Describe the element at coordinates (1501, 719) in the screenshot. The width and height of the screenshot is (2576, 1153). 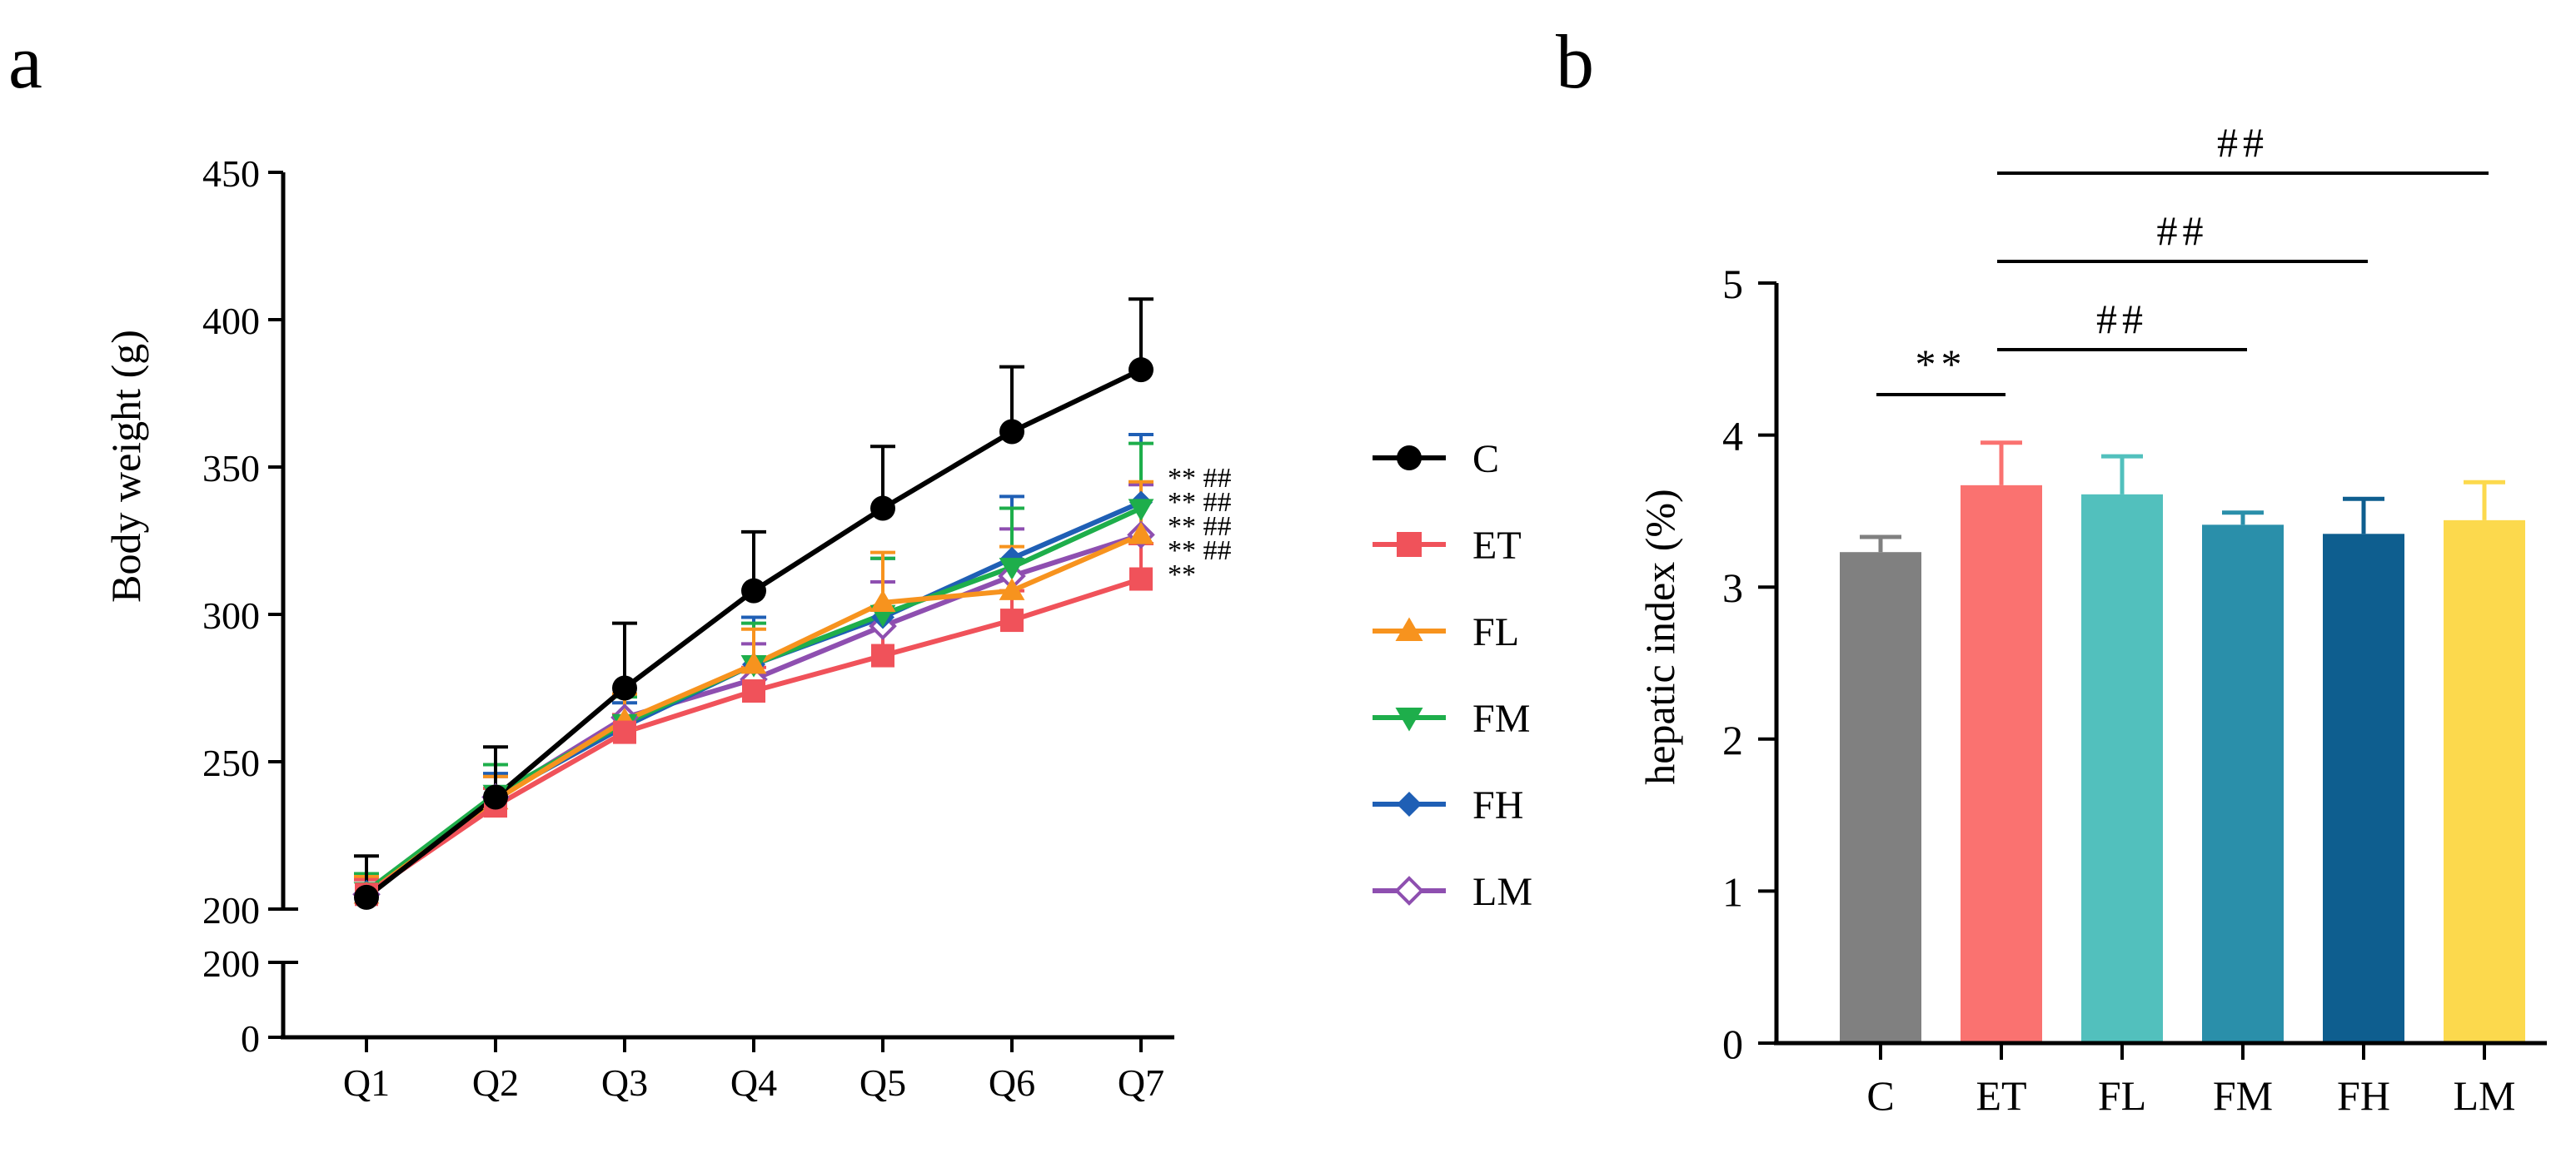
I see `a-legend-label-fm: FM` at that location.